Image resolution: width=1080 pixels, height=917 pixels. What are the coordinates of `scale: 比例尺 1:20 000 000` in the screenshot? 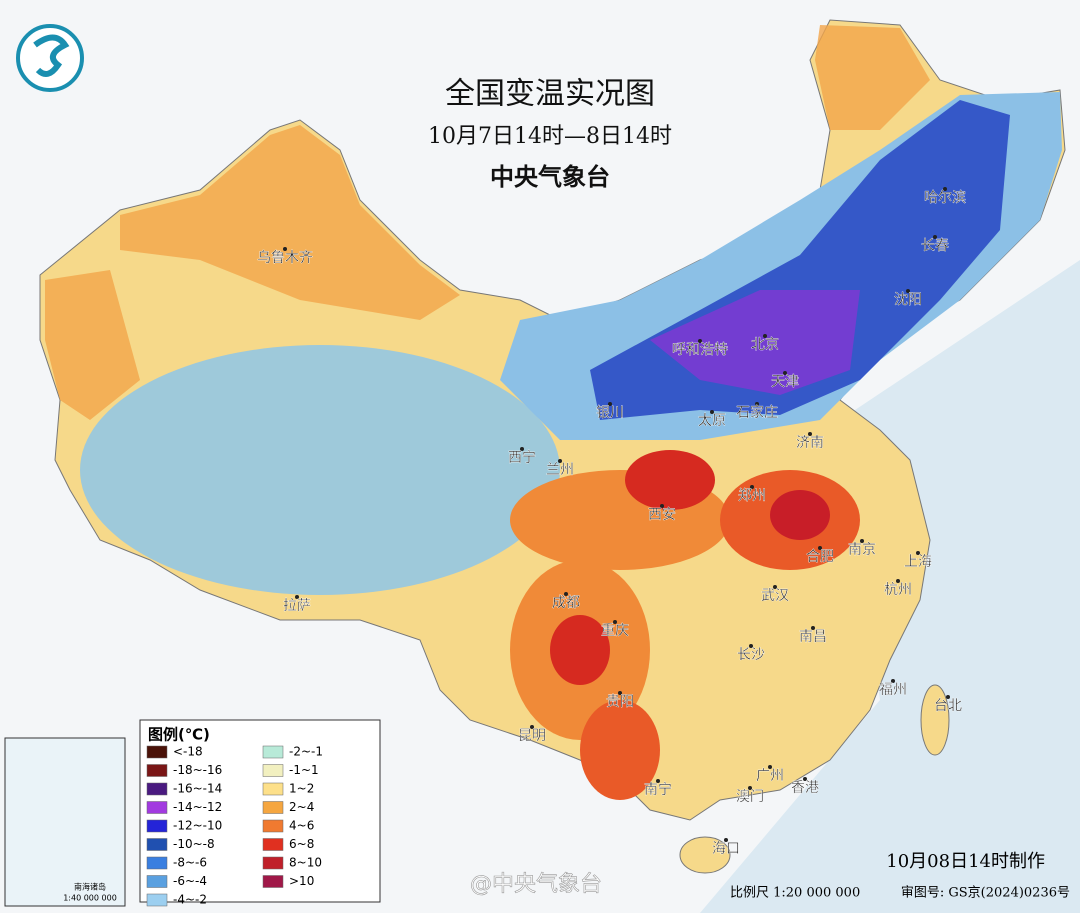 It's located at (795, 893).